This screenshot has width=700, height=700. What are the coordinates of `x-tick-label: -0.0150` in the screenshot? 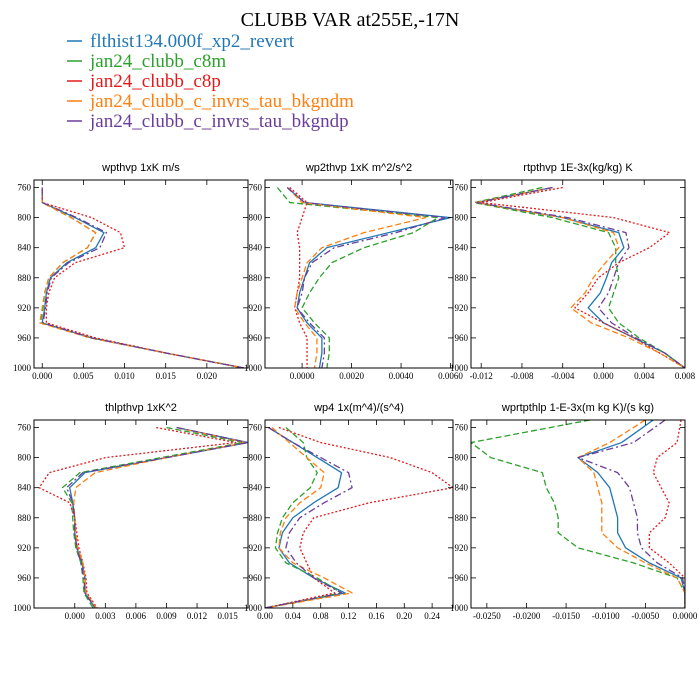 It's located at (566, 616).